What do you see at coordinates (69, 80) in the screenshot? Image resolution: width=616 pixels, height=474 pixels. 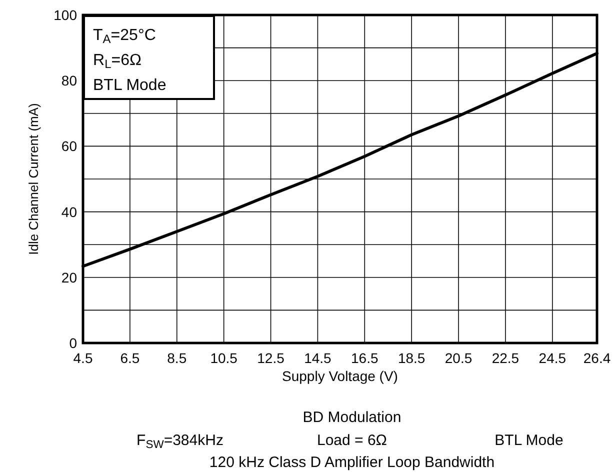 I see `y-tick-label: 80` at bounding box center [69, 80].